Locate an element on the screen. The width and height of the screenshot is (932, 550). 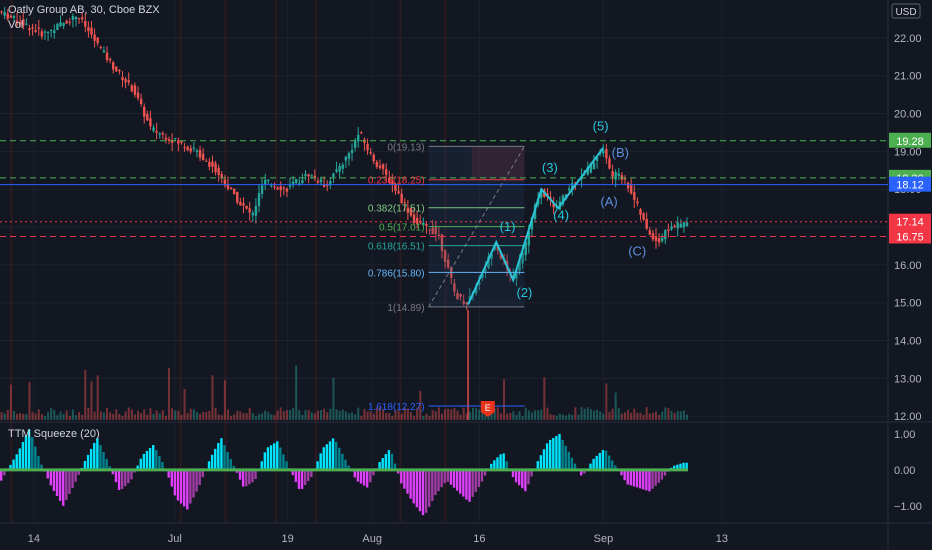
price-tick-label: 19.00 is located at coordinates (908, 152).